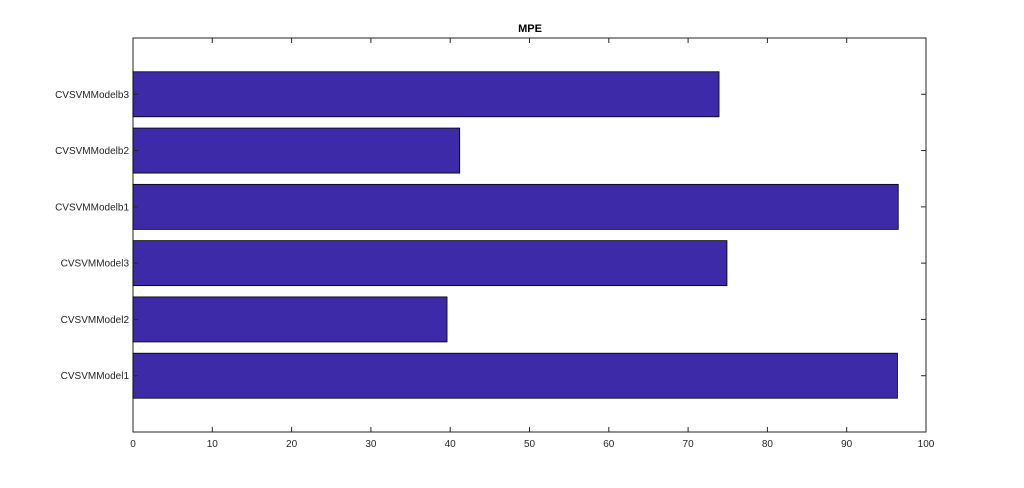  Describe the element at coordinates (92, 95) in the screenshot. I see `category-label: CVSVMModelb3` at that location.